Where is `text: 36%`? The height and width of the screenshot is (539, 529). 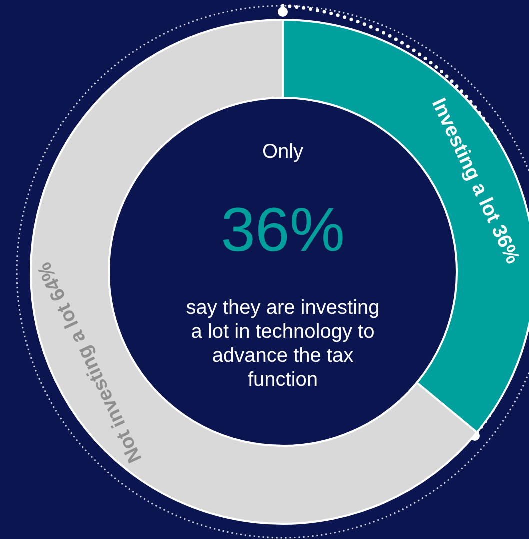 text: 36% is located at coordinates (283, 230).